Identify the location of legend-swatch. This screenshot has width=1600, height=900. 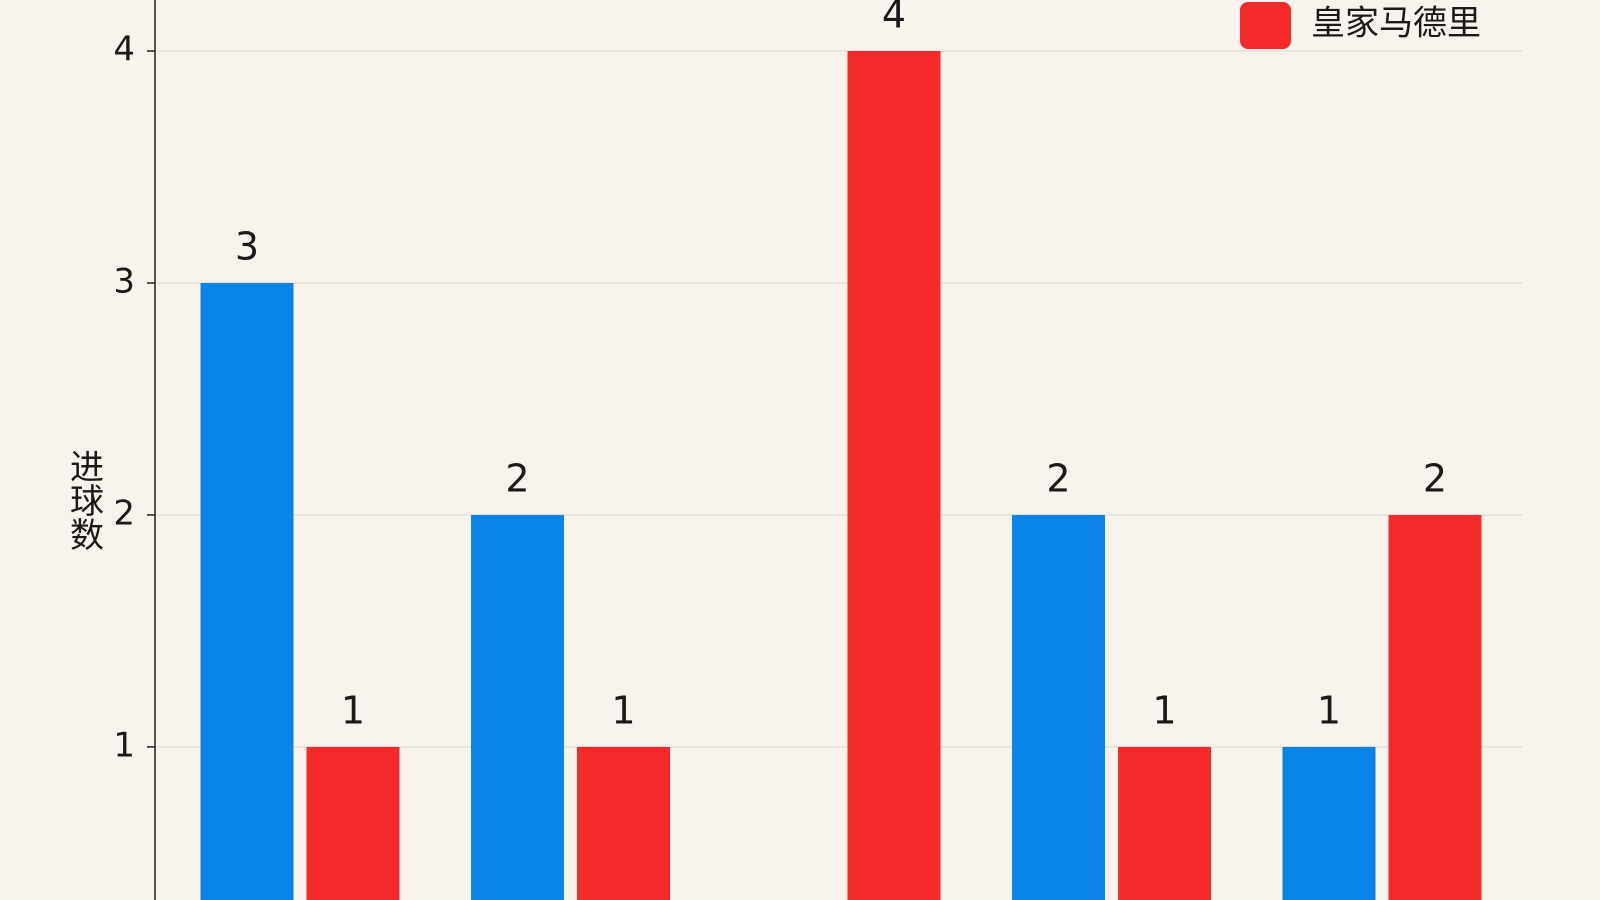
(1265, 25).